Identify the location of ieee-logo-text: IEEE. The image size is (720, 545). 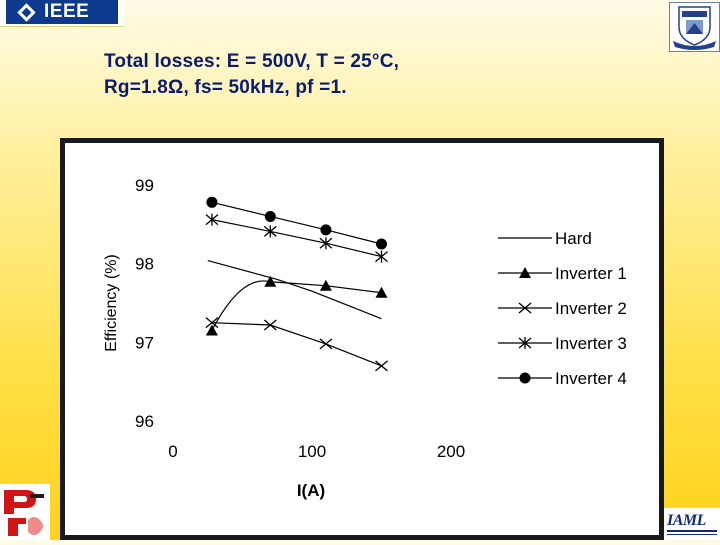
(67, 11).